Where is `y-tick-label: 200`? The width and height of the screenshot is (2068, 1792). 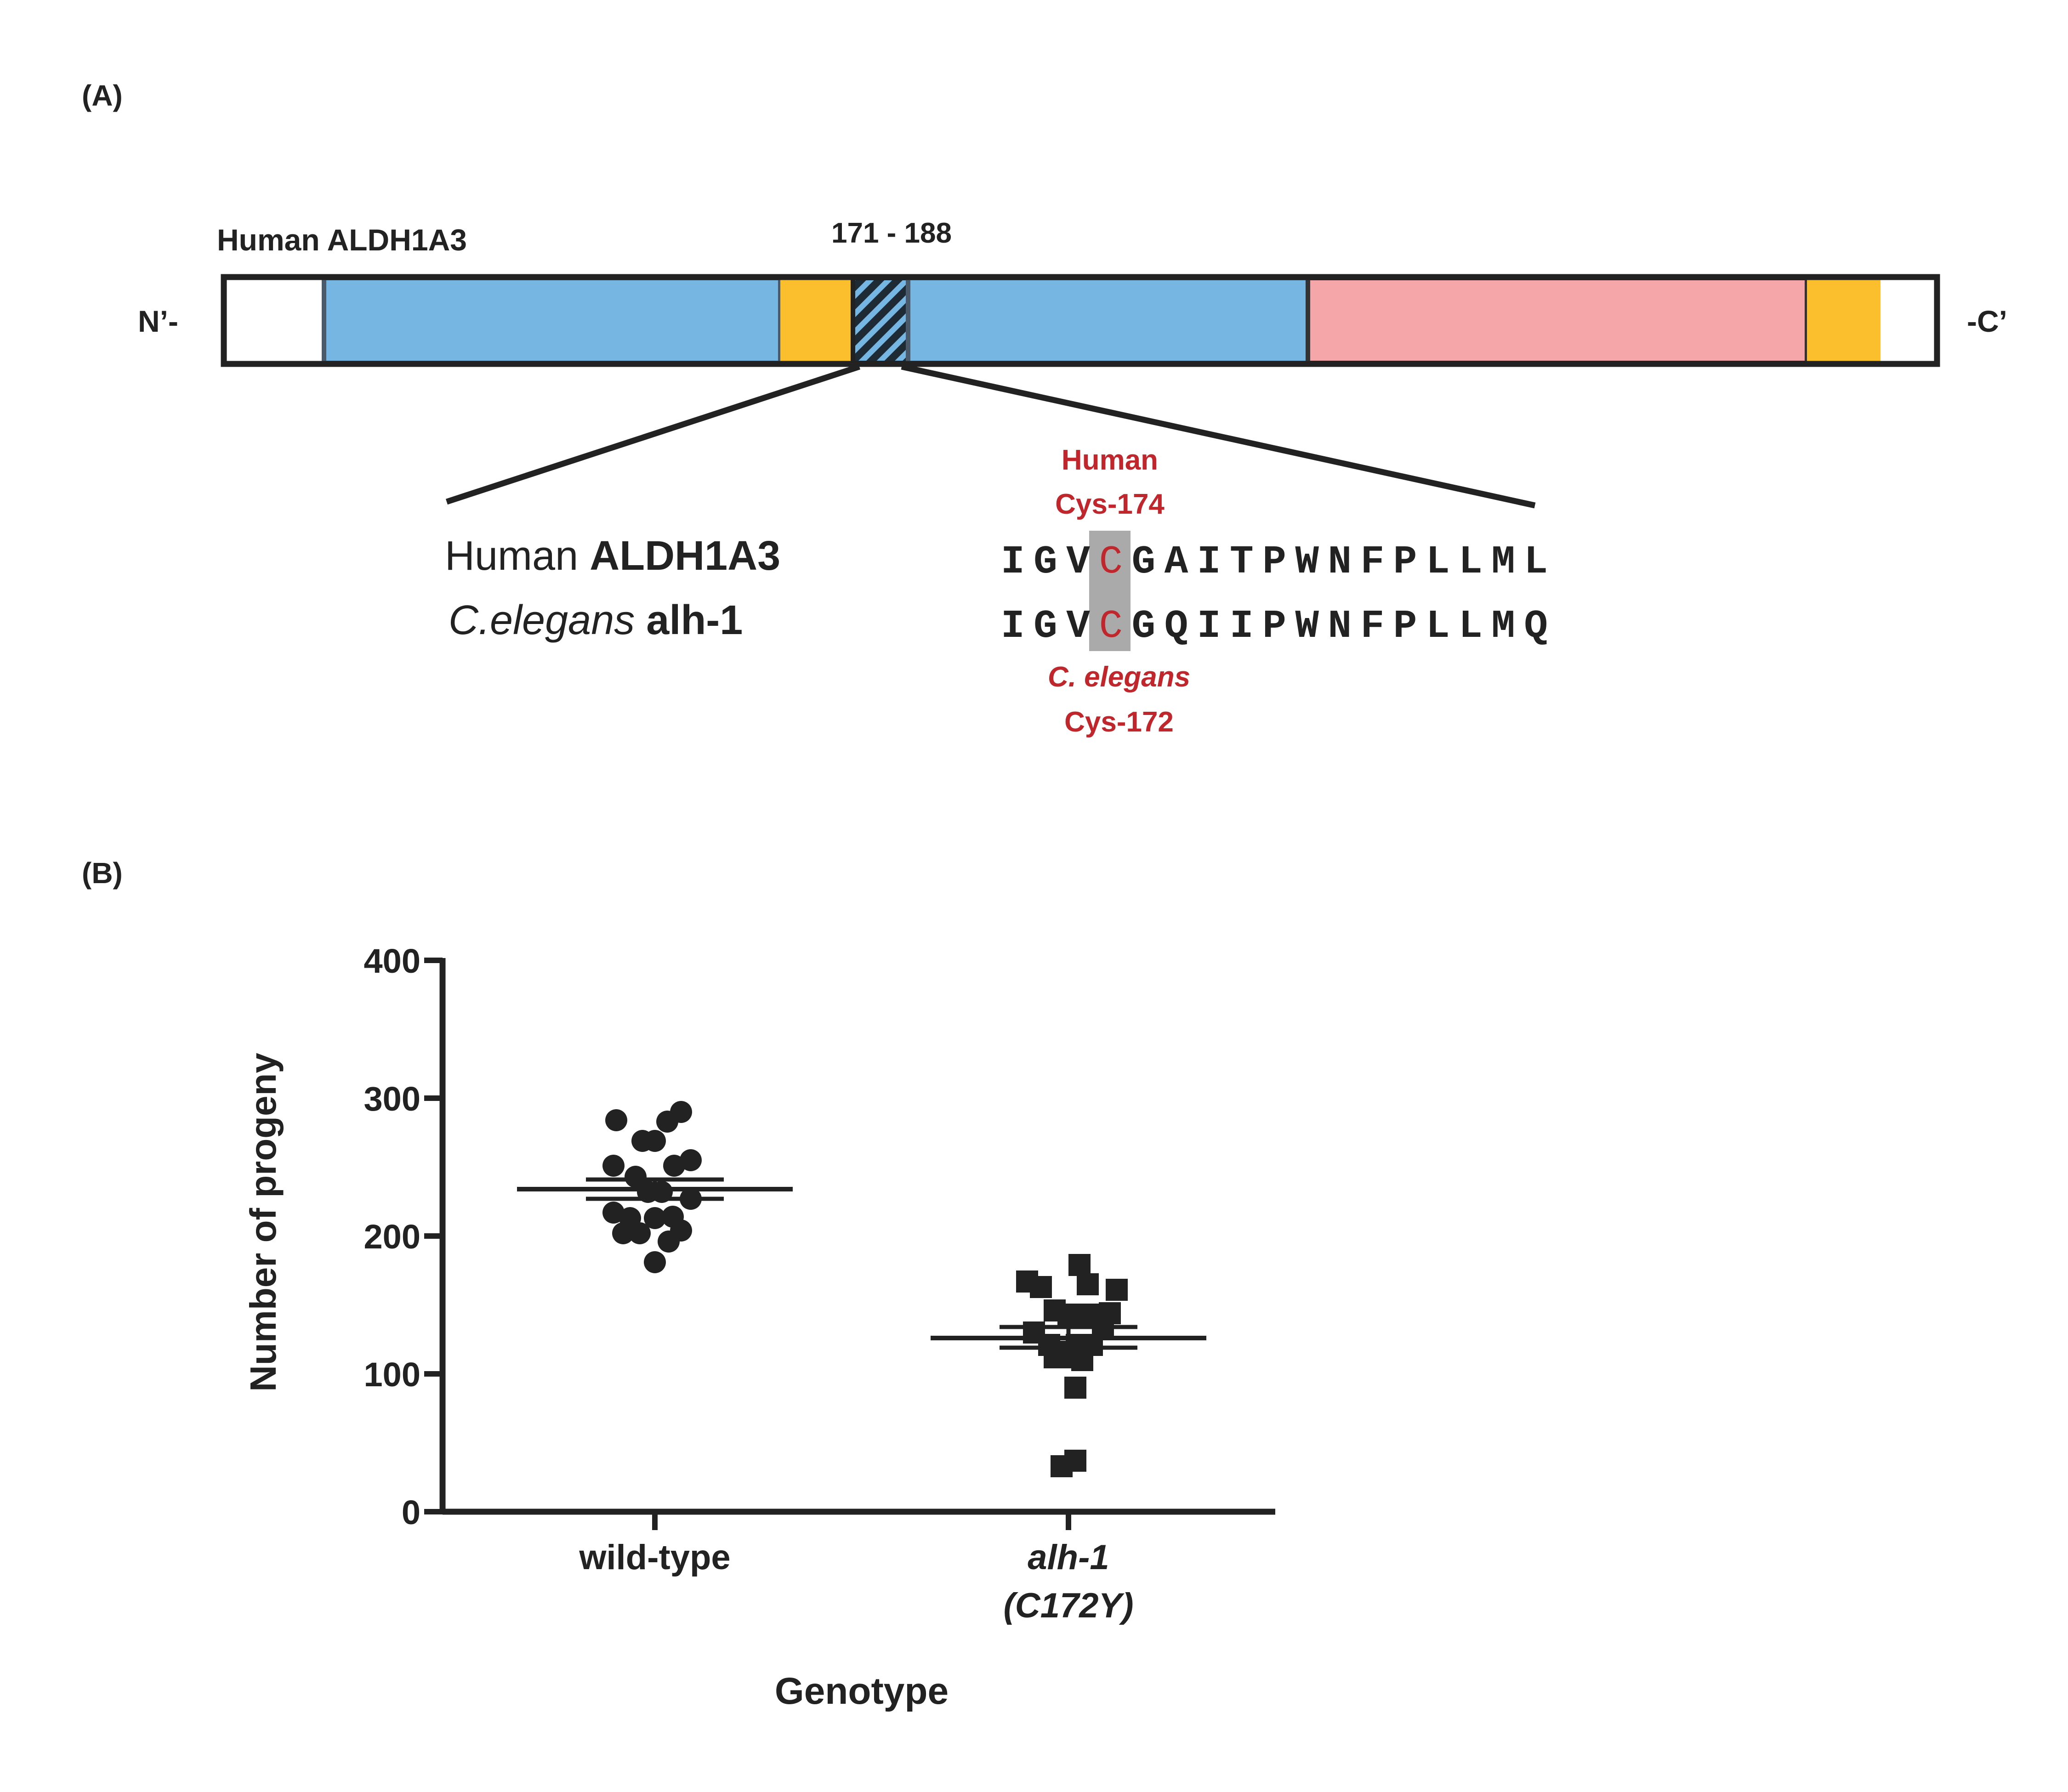
y-tick-label: 200 is located at coordinates (392, 1237).